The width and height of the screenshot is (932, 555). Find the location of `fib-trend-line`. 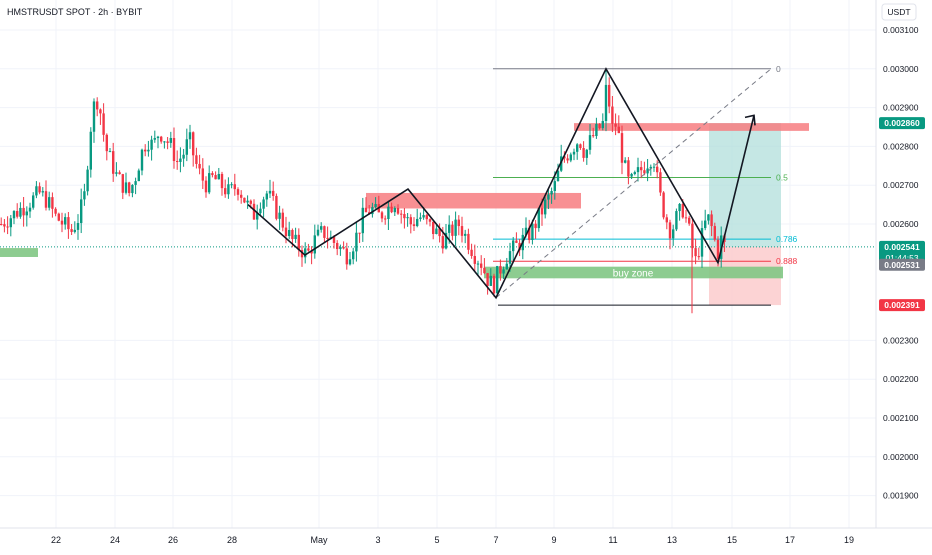

fib-trend-line is located at coordinates (633, 183).